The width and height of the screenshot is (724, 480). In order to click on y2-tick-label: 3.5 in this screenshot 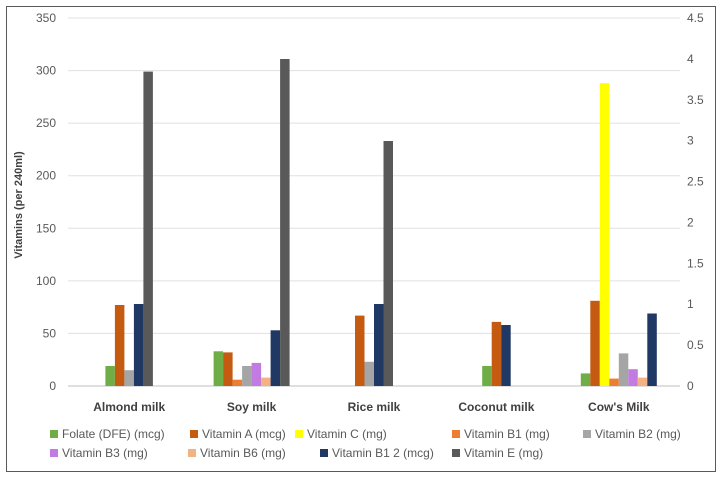, I will do `click(695, 100)`.